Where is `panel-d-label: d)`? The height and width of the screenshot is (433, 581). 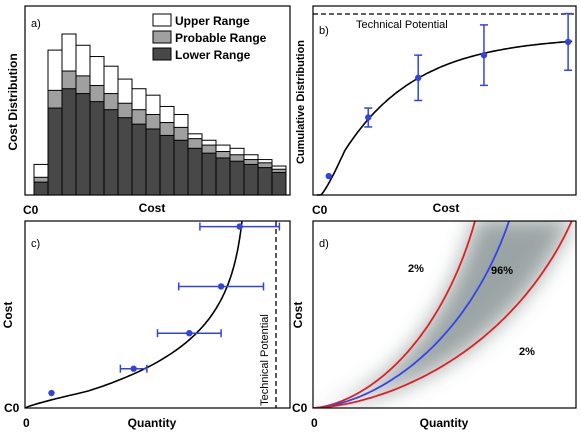 panel-d-label: d) is located at coordinates (324, 244).